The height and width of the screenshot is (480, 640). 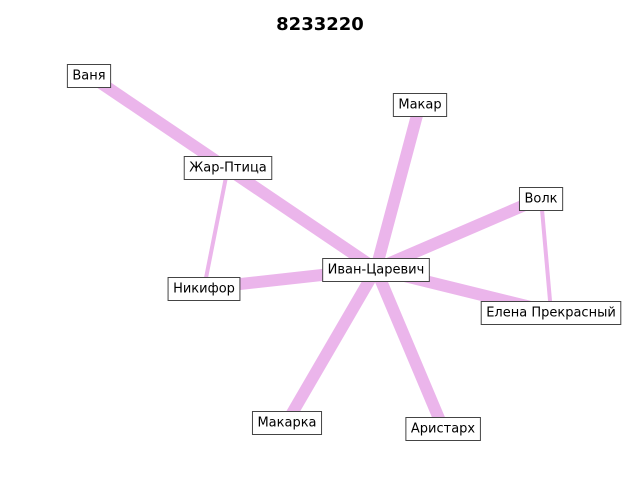 I want to click on edge-volk-elena, so click(x=546, y=255).